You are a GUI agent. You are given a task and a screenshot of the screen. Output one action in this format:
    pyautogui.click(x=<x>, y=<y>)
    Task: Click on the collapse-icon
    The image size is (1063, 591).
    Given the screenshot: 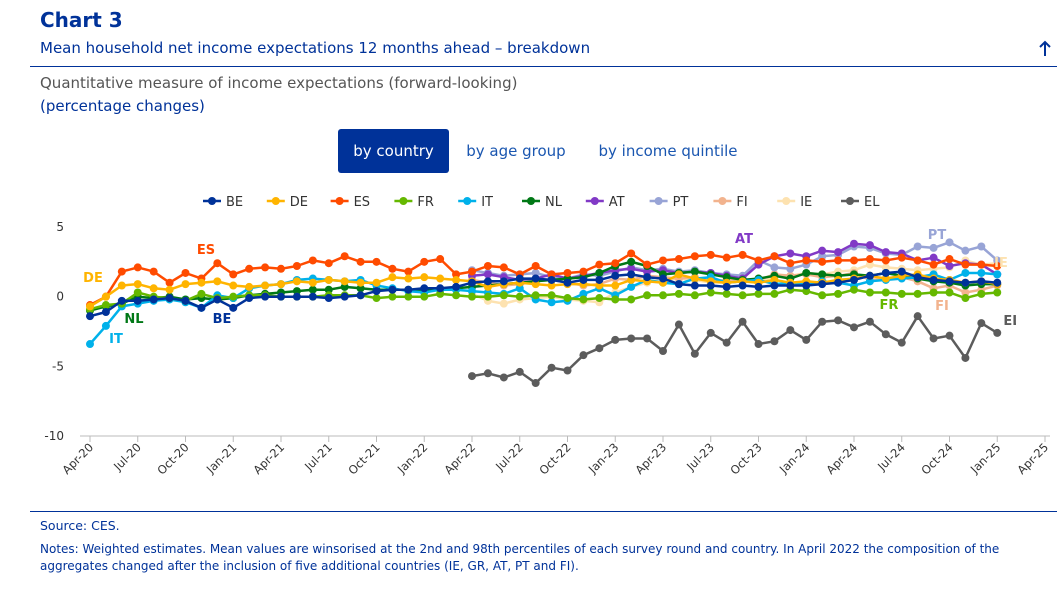 What is the action you would take?
    pyautogui.click(x=1045, y=49)
    